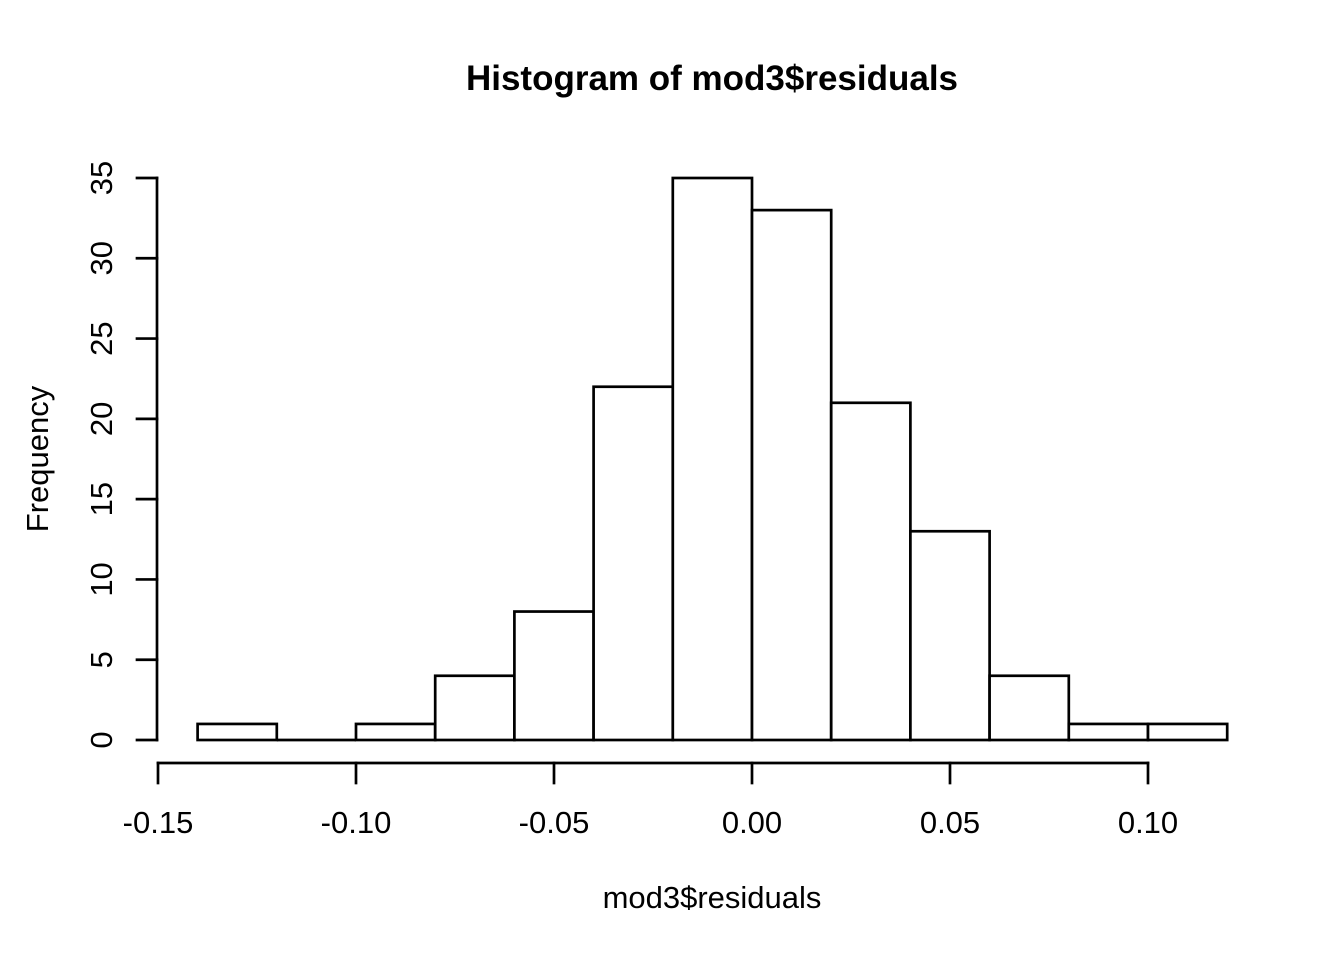 The image size is (1344, 960). Describe the element at coordinates (101, 579) in the screenshot. I see `y-tick-label: 10` at that location.